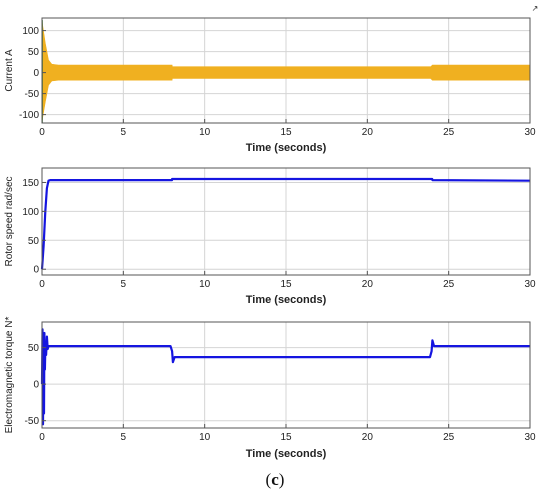 The height and width of the screenshot is (499, 550). Describe the element at coordinates (268, 479) in the screenshot. I see `caption-open: (` at that location.